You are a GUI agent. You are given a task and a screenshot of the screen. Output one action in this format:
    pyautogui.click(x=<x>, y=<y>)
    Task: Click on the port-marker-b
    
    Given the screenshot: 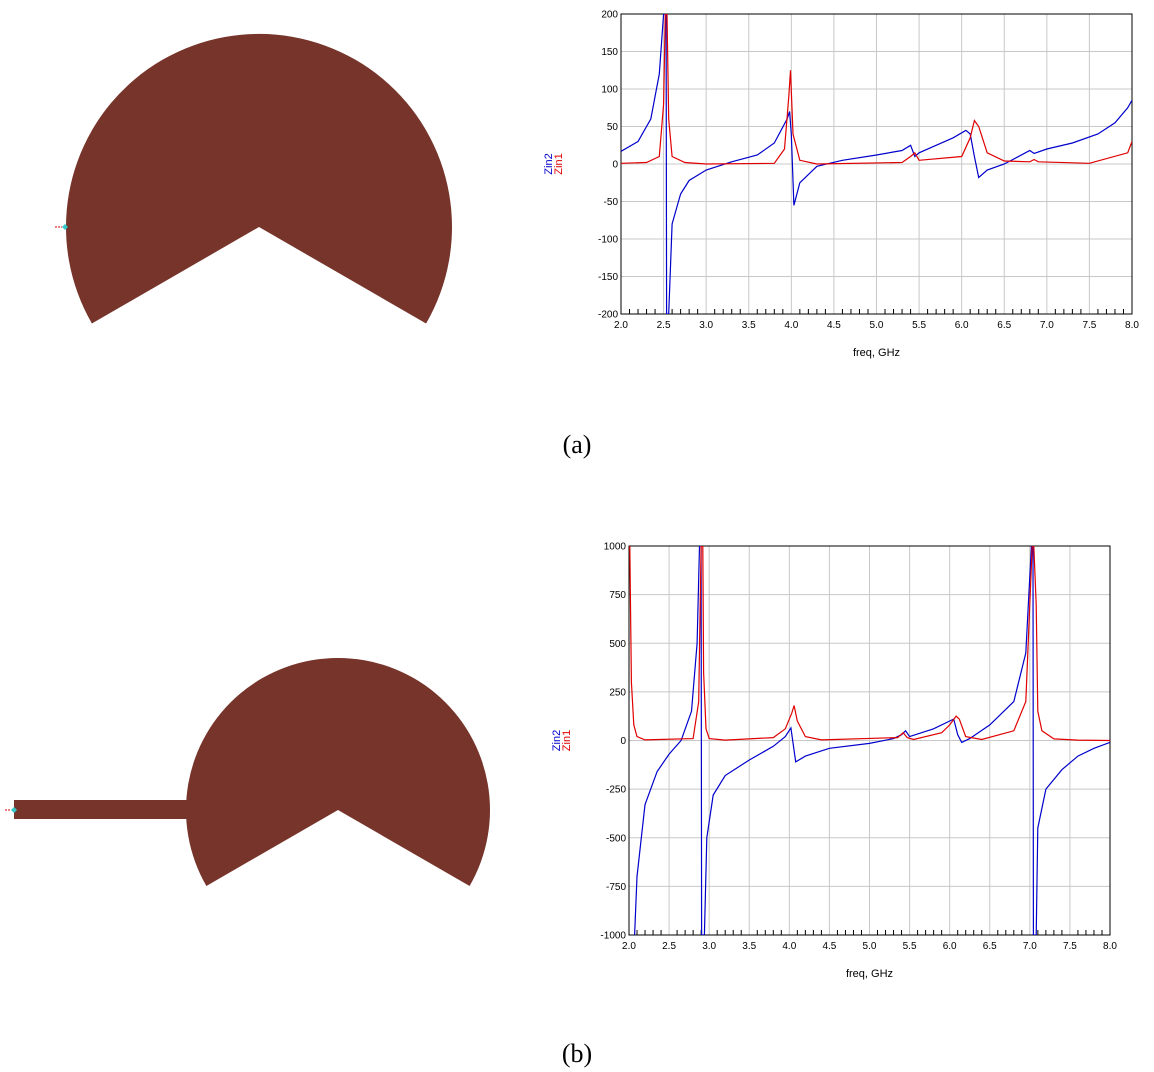 What is the action you would take?
    pyautogui.click(x=11, y=810)
    